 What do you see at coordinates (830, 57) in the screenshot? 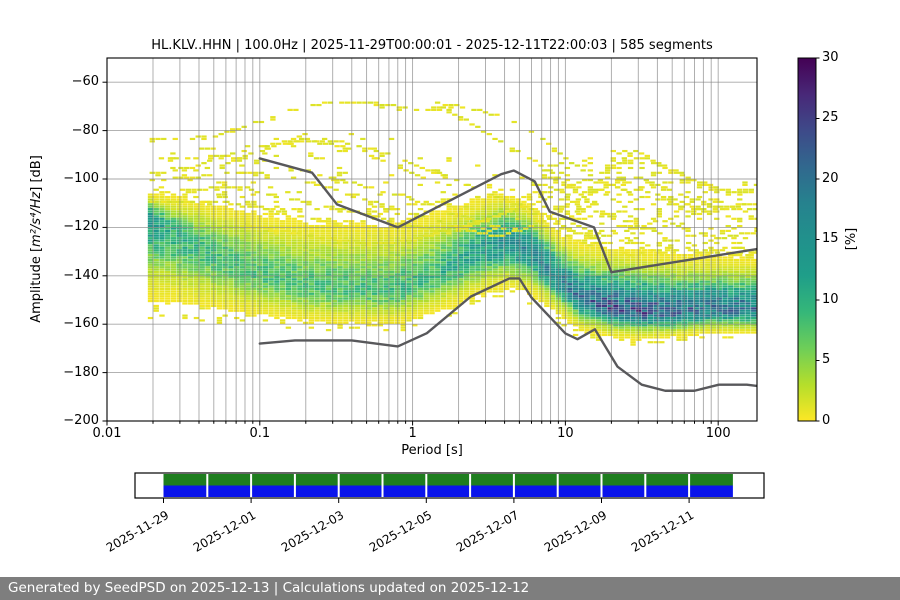
I see `colorbar-tick-label: 30` at bounding box center [830, 57].